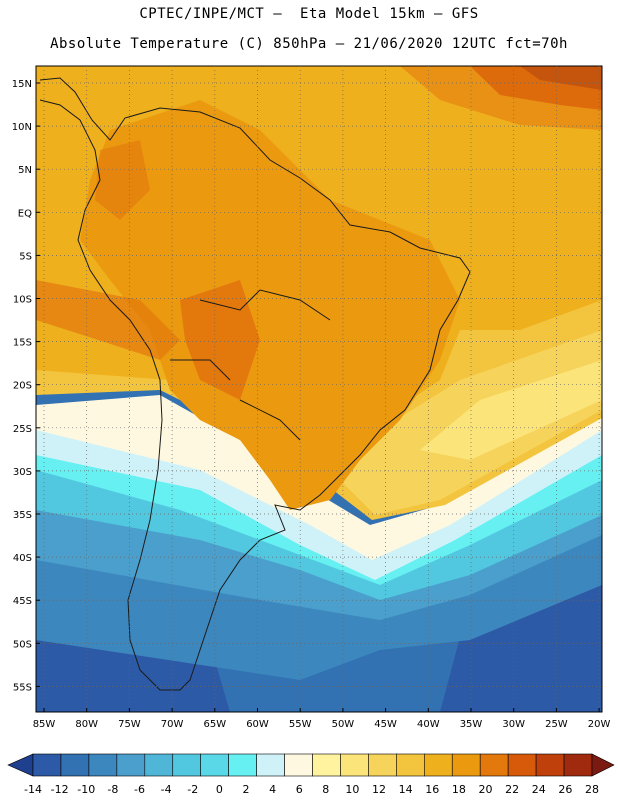 The image size is (618, 800). I want to click on colorbar-label: 16, so click(432, 789).